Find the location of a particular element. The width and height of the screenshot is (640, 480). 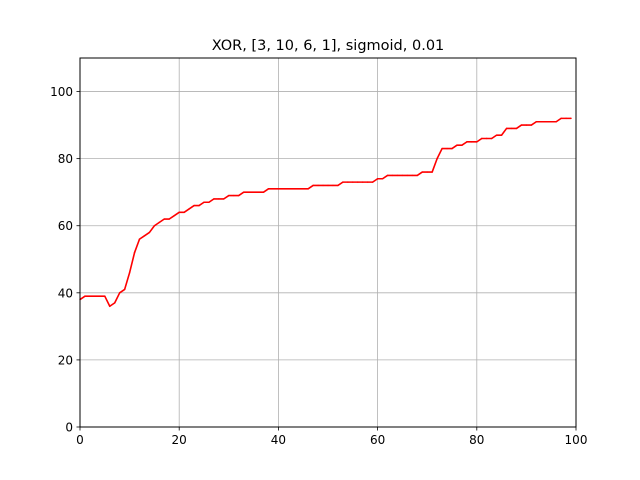

x-tick-label: 80 is located at coordinates (476, 440).